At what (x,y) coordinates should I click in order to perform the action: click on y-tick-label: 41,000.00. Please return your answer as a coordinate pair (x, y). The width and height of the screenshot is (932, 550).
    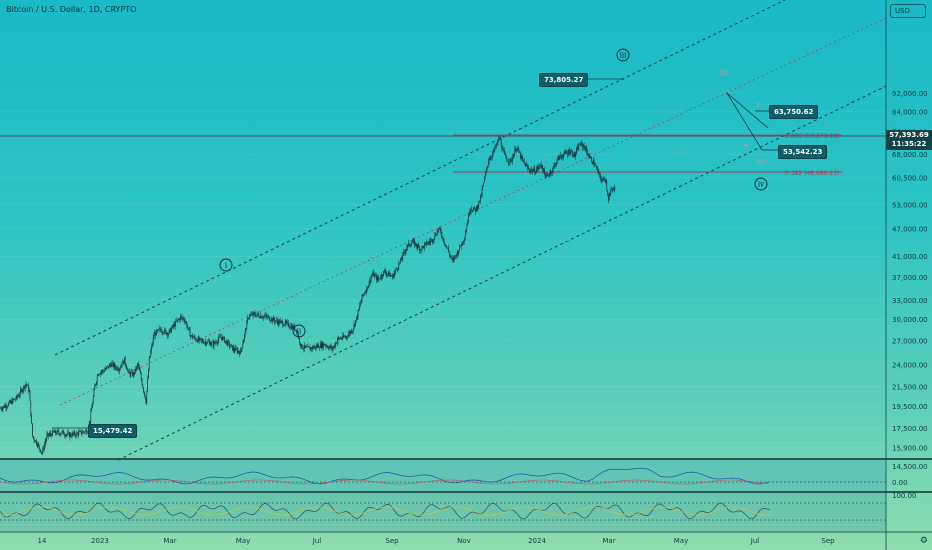
    Looking at the image, I should click on (910, 257).